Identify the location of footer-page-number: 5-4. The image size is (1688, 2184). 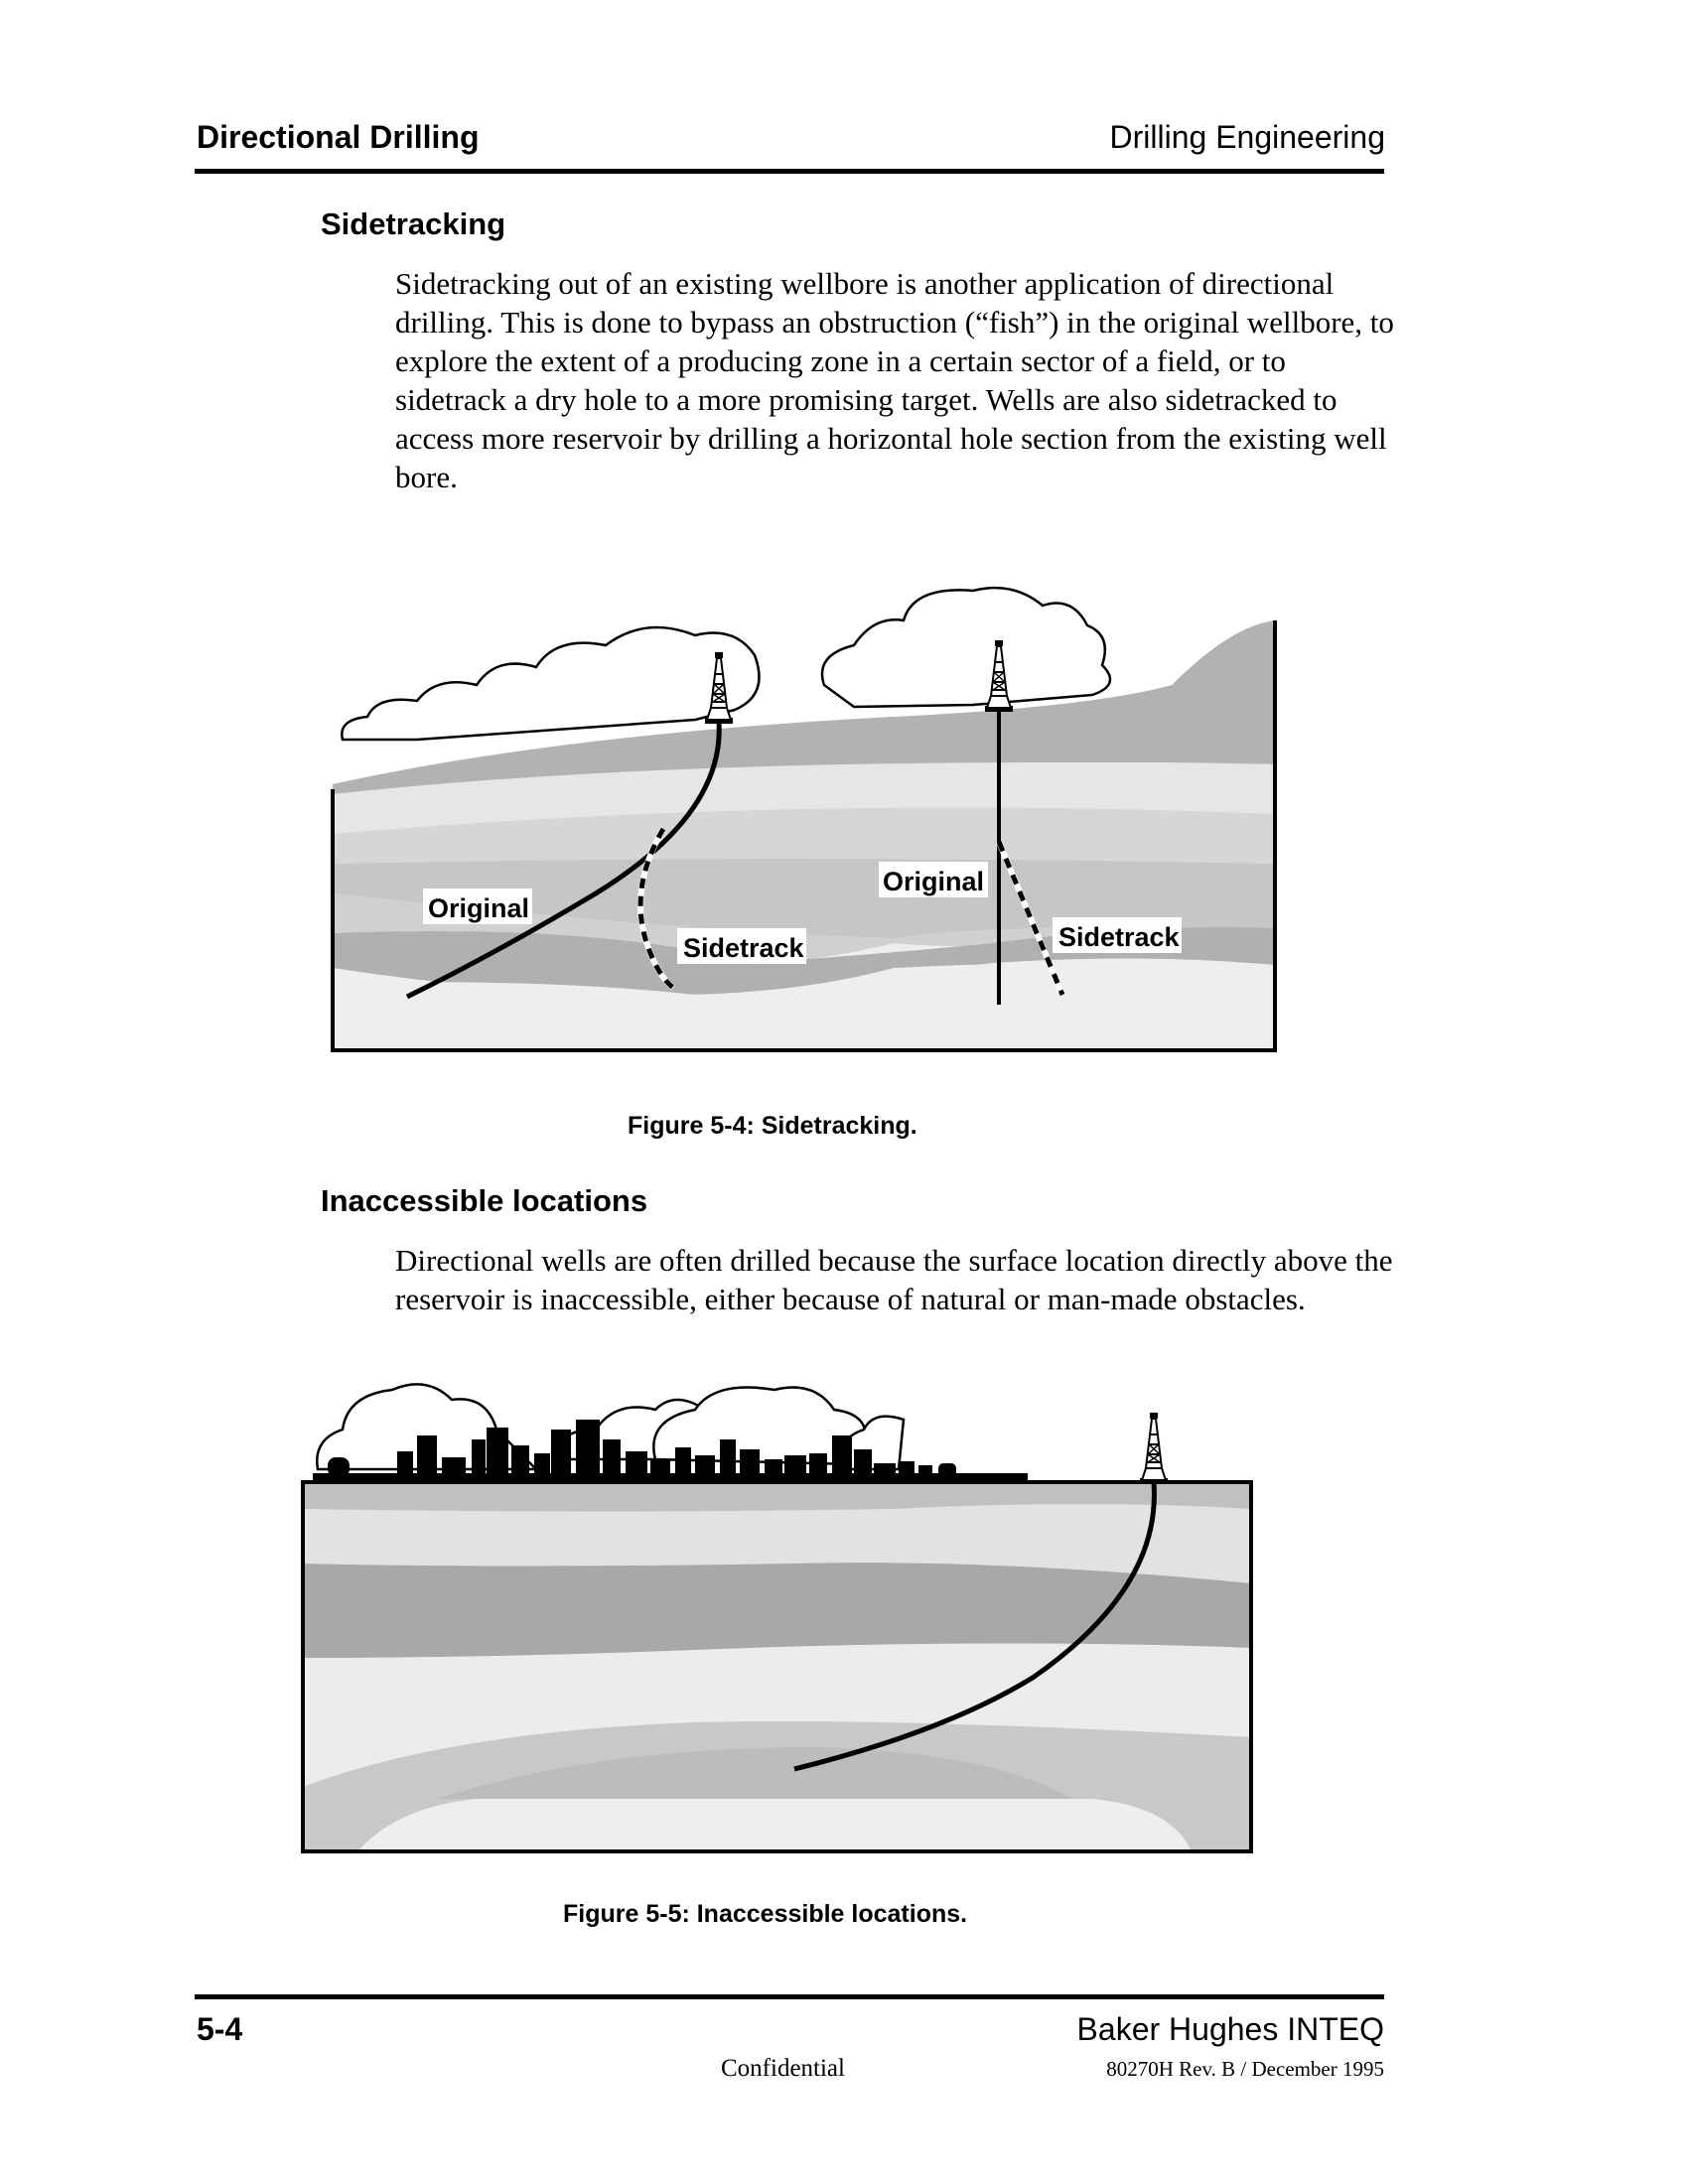
(220, 2029).